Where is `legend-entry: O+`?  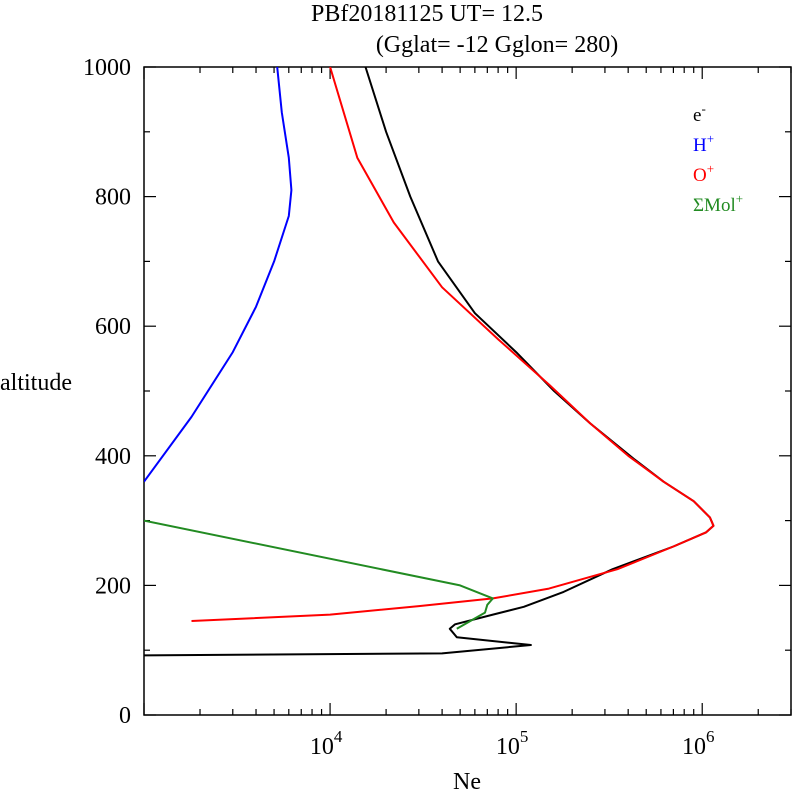 legend-entry: O+ is located at coordinates (703, 173).